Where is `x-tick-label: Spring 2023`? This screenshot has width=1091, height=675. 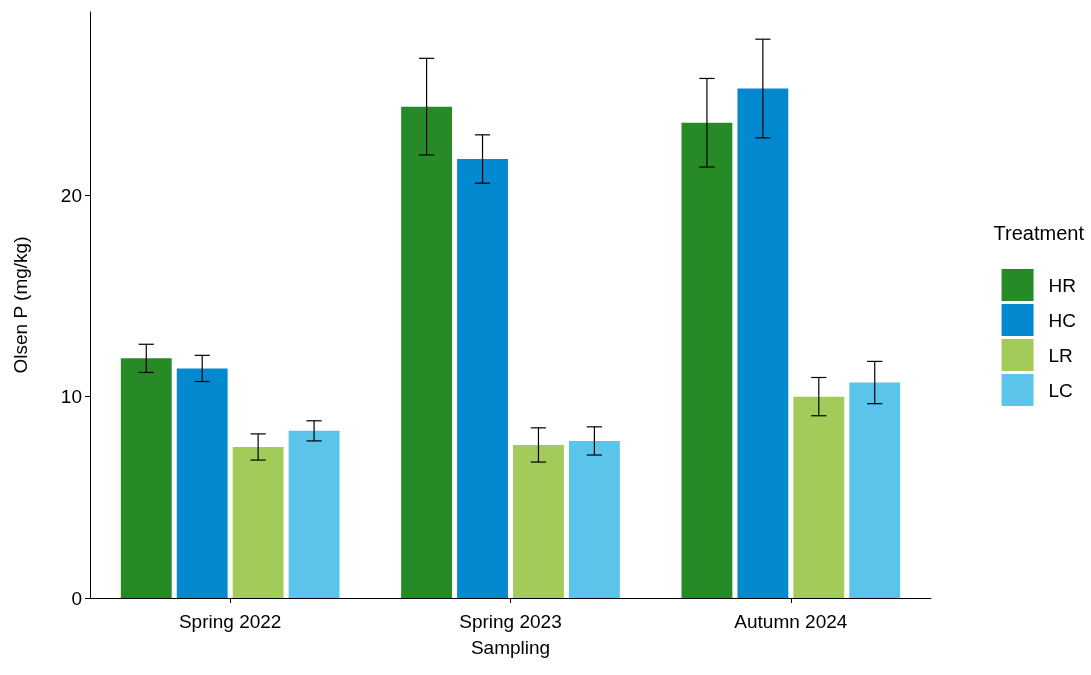
x-tick-label: Spring 2023 is located at coordinates (510, 621).